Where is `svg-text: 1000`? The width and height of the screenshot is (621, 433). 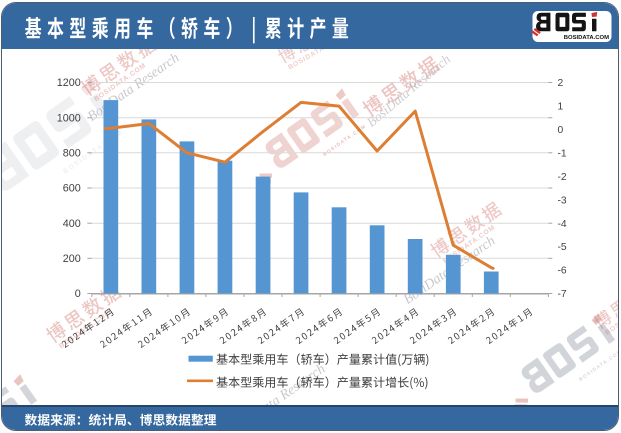
svg-text: 1000 is located at coordinates (69, 118).